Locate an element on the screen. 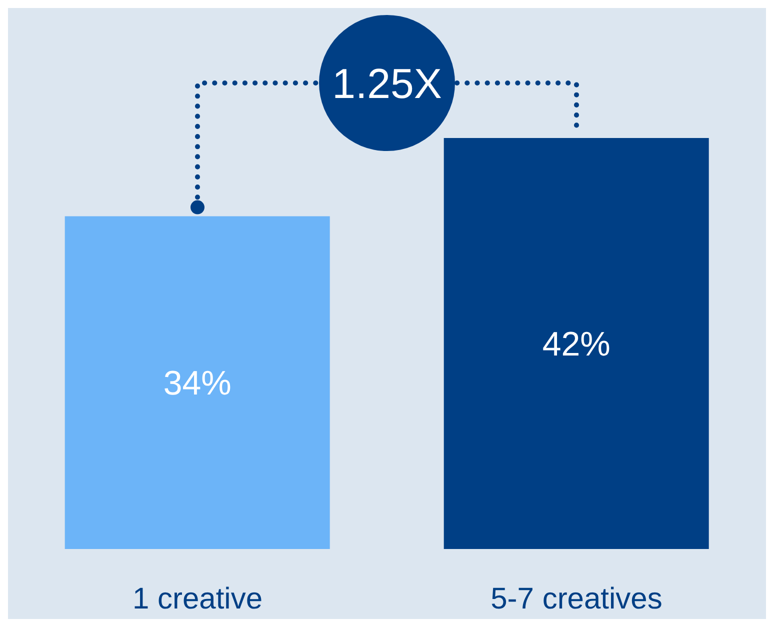 The width and height of the screenshot is (774, 627). data-label: 42% is located at coordinates (576, 345).